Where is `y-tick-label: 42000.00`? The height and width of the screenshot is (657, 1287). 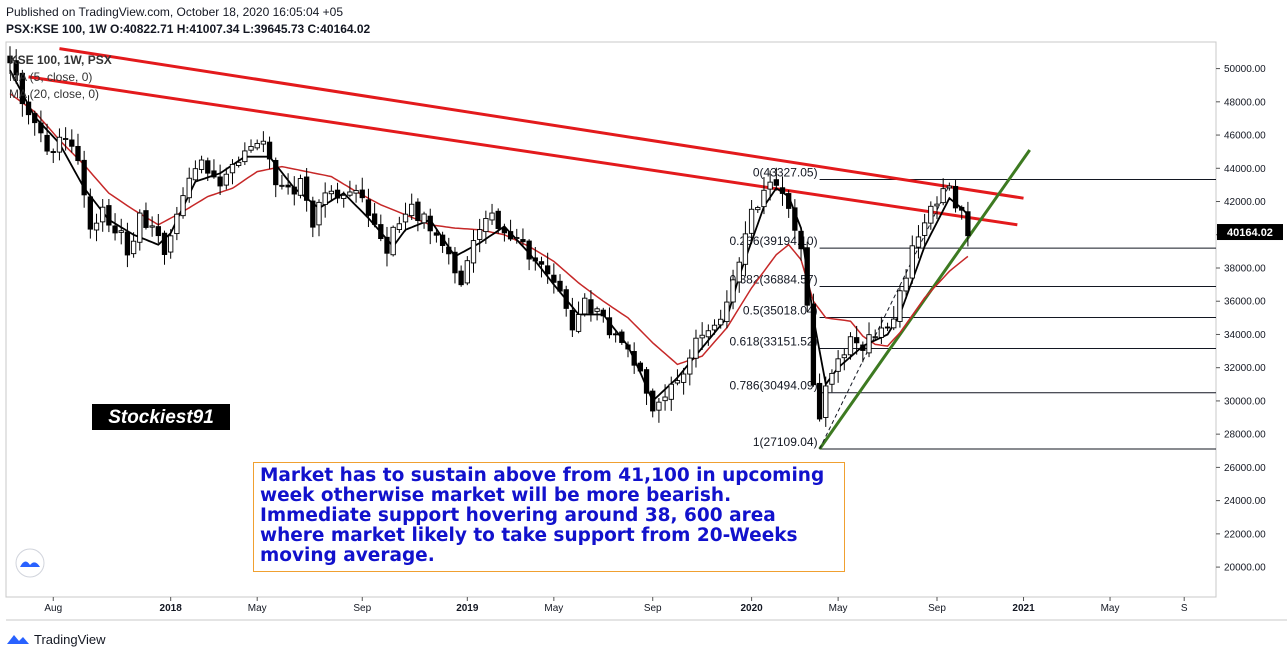 y-tick-label: 42000.00 is located at coordinates (1245, 202).